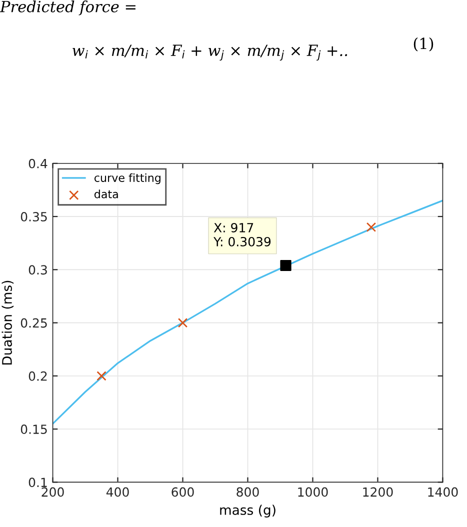 The width and height of the screenshot is (467, 527). What do you see at coordinates (37, 270) in the screenshot?
I see `y-tick-label: 0.3` at bounding box center [37, 270].